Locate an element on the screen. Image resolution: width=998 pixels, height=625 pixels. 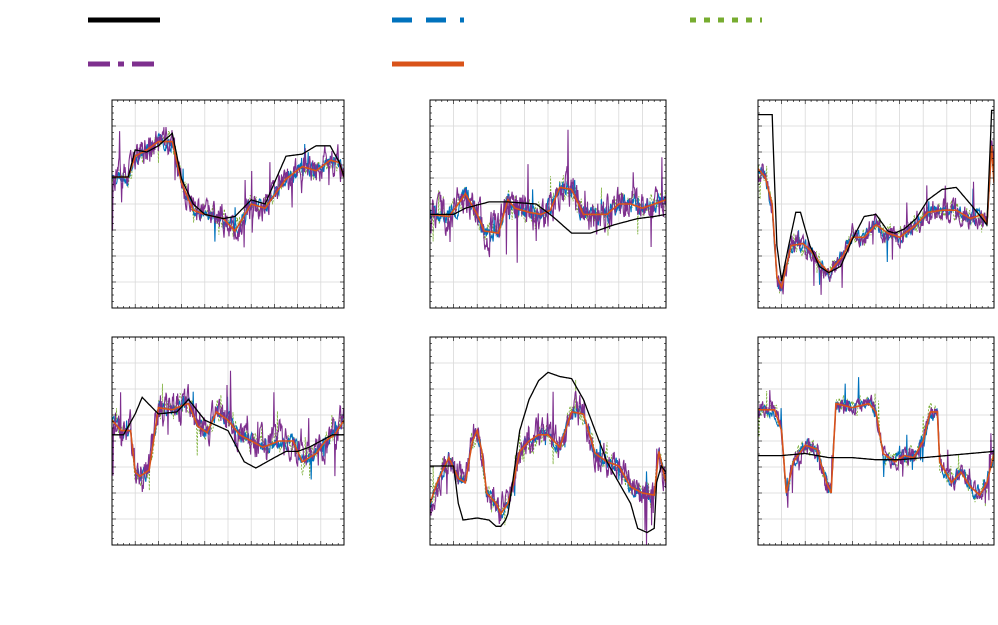
series-s3-line is located at coordinates (876, 222).